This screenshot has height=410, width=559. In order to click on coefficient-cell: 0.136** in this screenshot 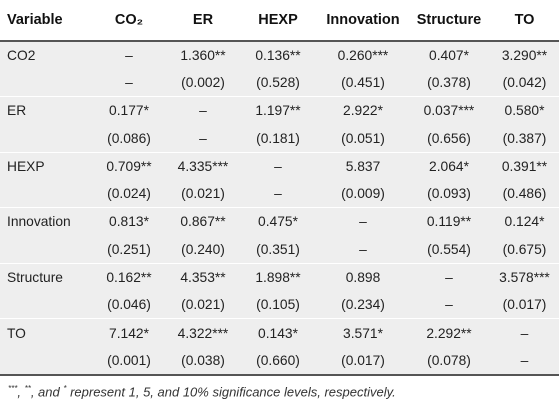, I will do `click(278, 55)`.